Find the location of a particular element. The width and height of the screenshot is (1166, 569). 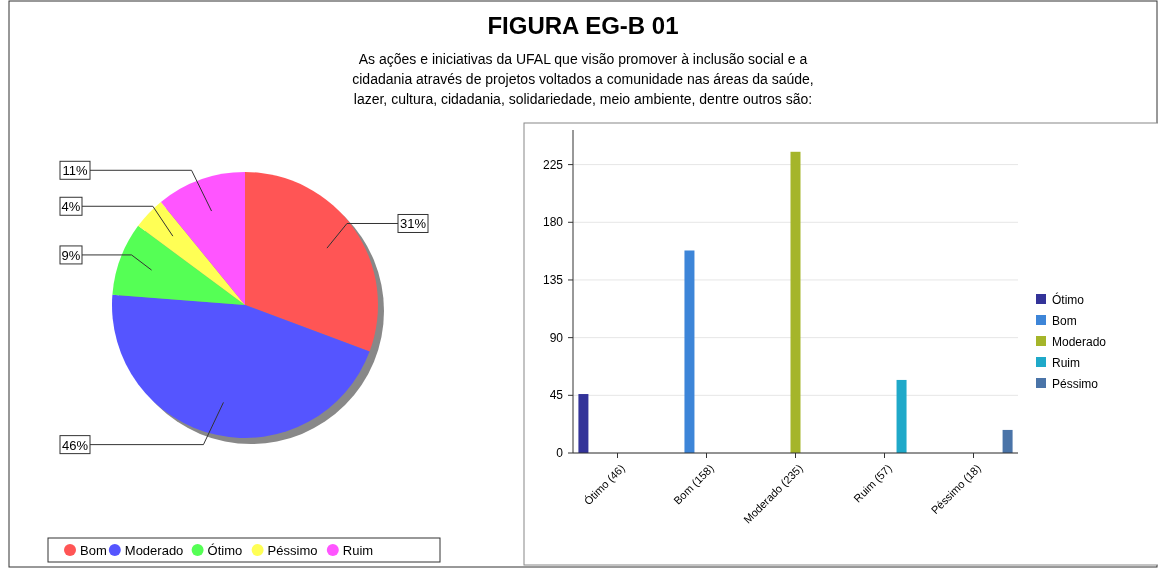

text: As ações e iniciativas da UFAL que visão promover à inclusão social e a cidadania através de projetos voltados a comunidade nas áreas da saúde, lazer, cultura, cidadania, solidariedade, meio ambiente, dentre outros são: is located at coordinates (583, 79).